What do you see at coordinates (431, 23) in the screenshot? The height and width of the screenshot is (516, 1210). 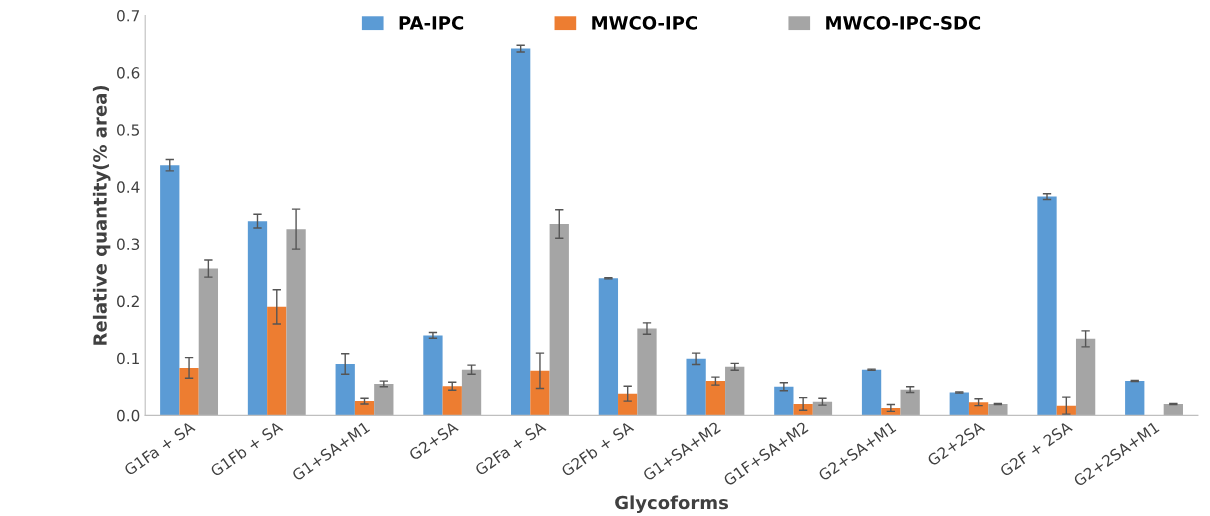 I see `legend-label: PA-IPC` at bounding box center [431, 23].